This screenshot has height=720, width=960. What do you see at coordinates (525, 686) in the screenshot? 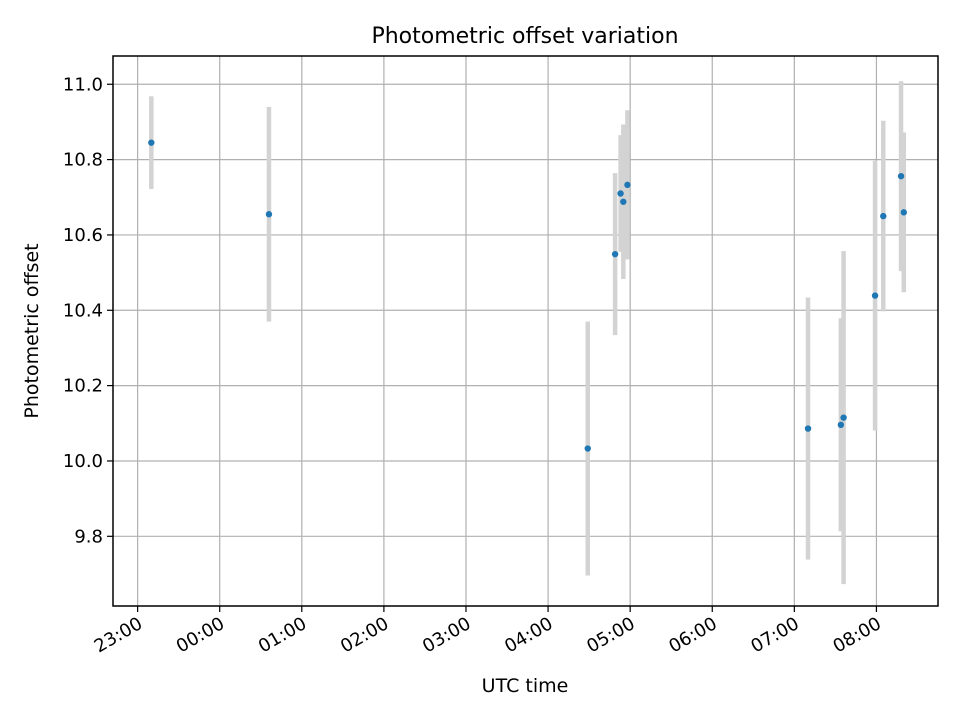
I see `x-axis-label: UTC time` at bounding box center [525, 686].